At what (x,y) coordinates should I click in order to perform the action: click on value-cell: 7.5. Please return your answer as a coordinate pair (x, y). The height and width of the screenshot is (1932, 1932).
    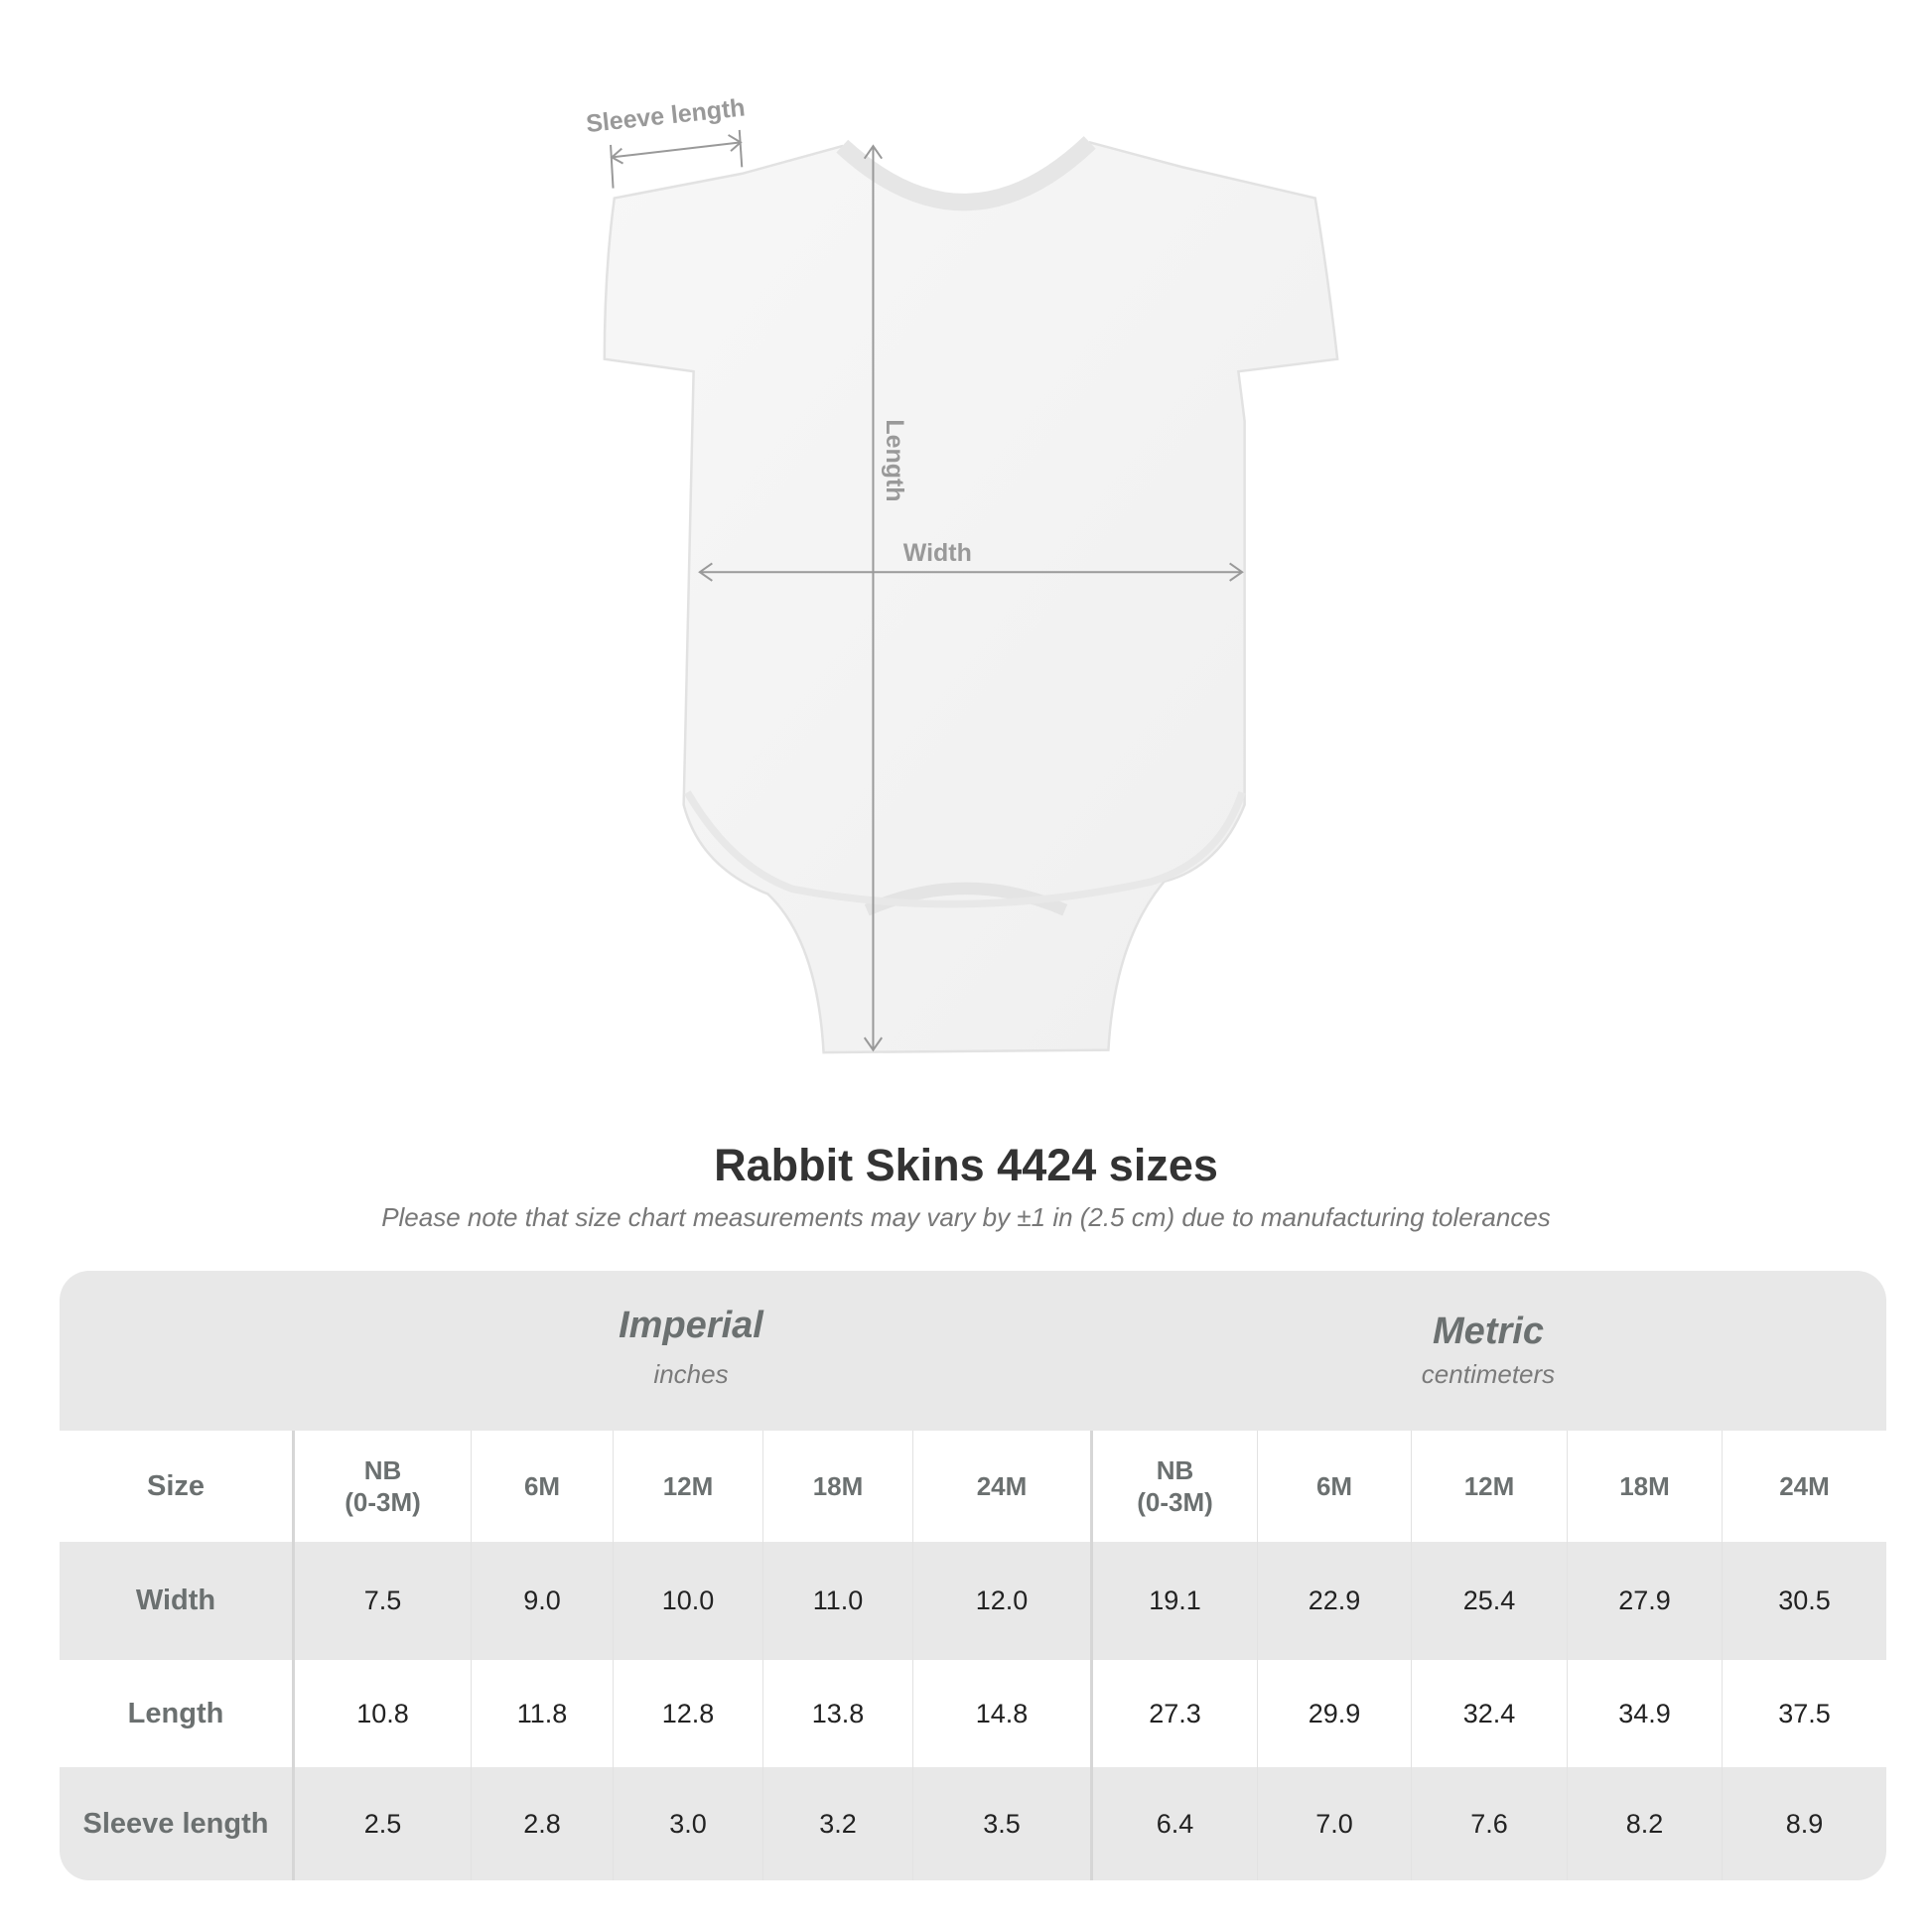
    Looking at the image, I should click on (381, 1601).